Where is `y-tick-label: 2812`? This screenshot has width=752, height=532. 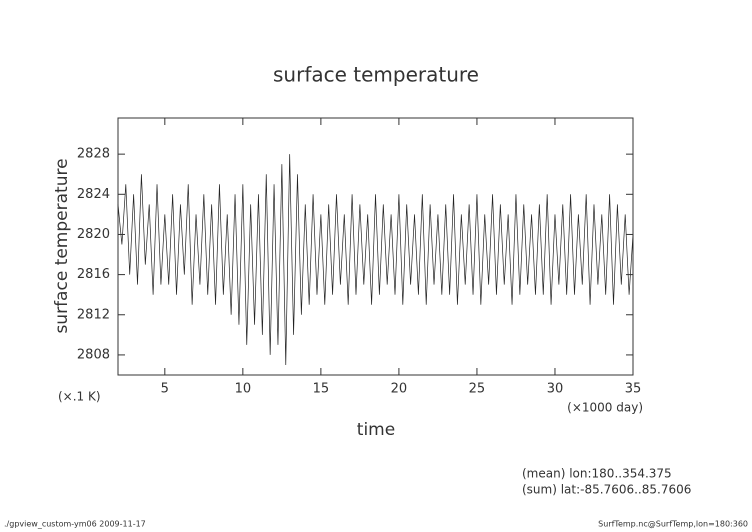
y-tick-label: 2812 is located at coordinates (93, 314).